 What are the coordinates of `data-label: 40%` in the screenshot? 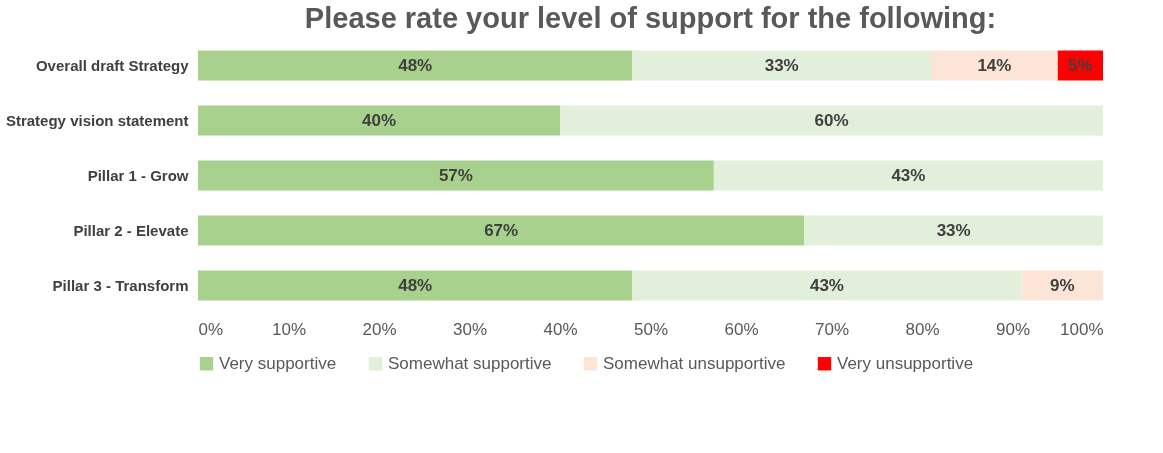 It's located at (379, 120).